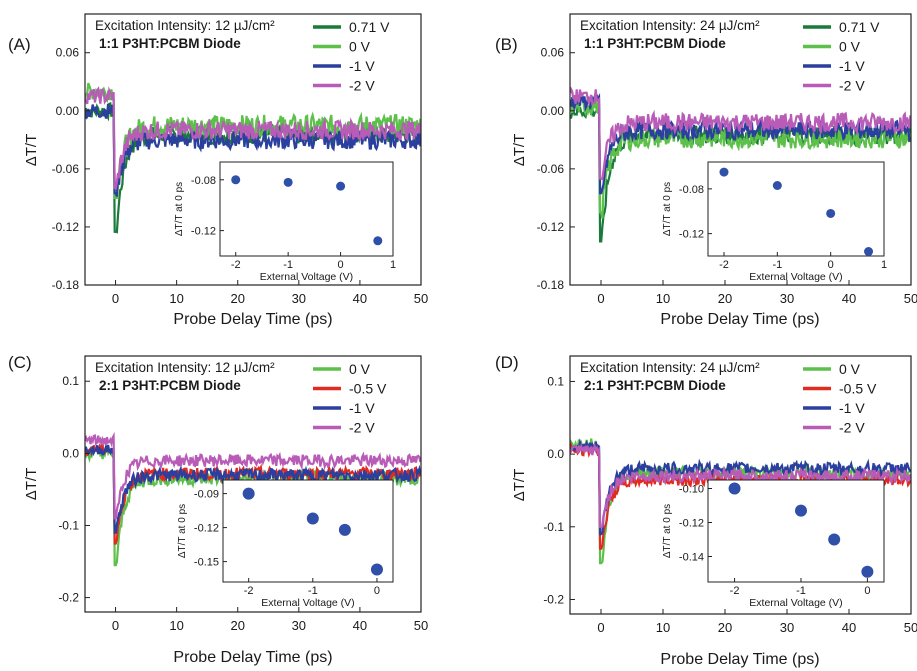  Describe the element at coordinates (655, 385) in the screenshot. I see `chart-subtitle: 2:1 P3HT:PCBM Diode` at that location.